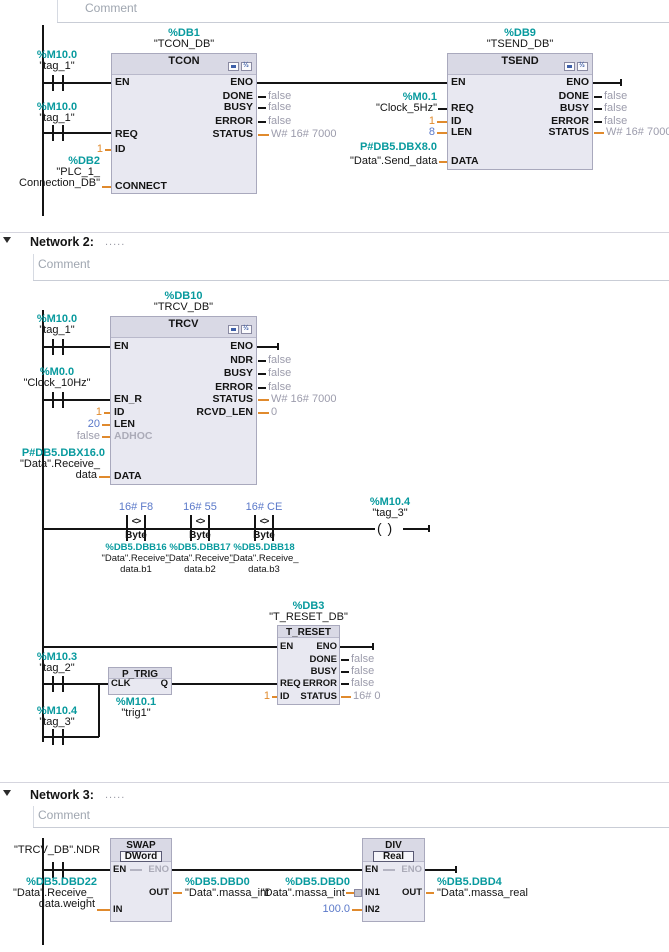  What do you see at coordinates (469, 882) in the screenshot?
I see `operand-address: %DB5.DBD4` at bounding box center [469, 882].